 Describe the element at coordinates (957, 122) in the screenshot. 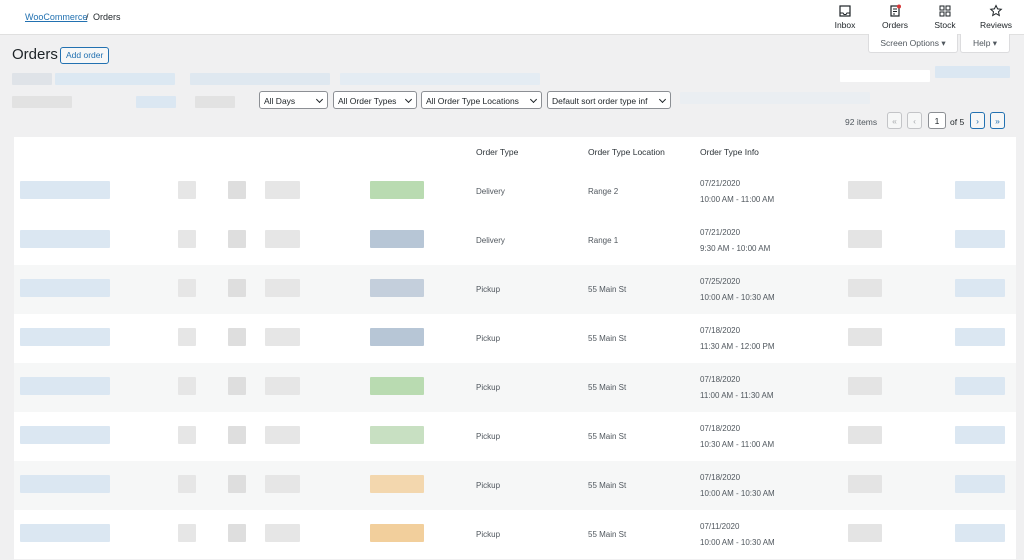

I see `page-total: of 5` at that location.